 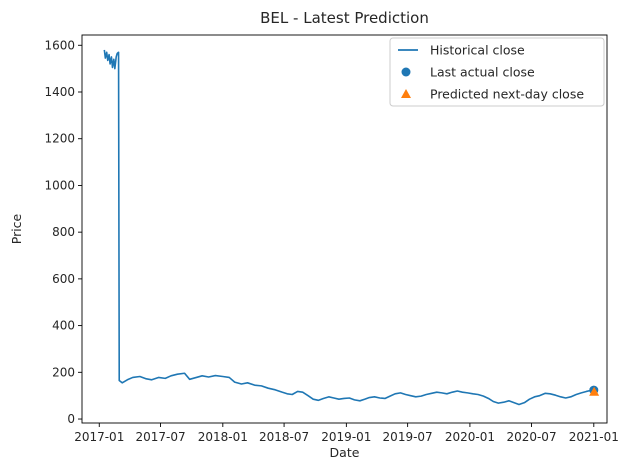 What do you see at coordinates (63, 279) in the screenshot?
I see `y-tick-label: 600` at bounding box center [63, 279].